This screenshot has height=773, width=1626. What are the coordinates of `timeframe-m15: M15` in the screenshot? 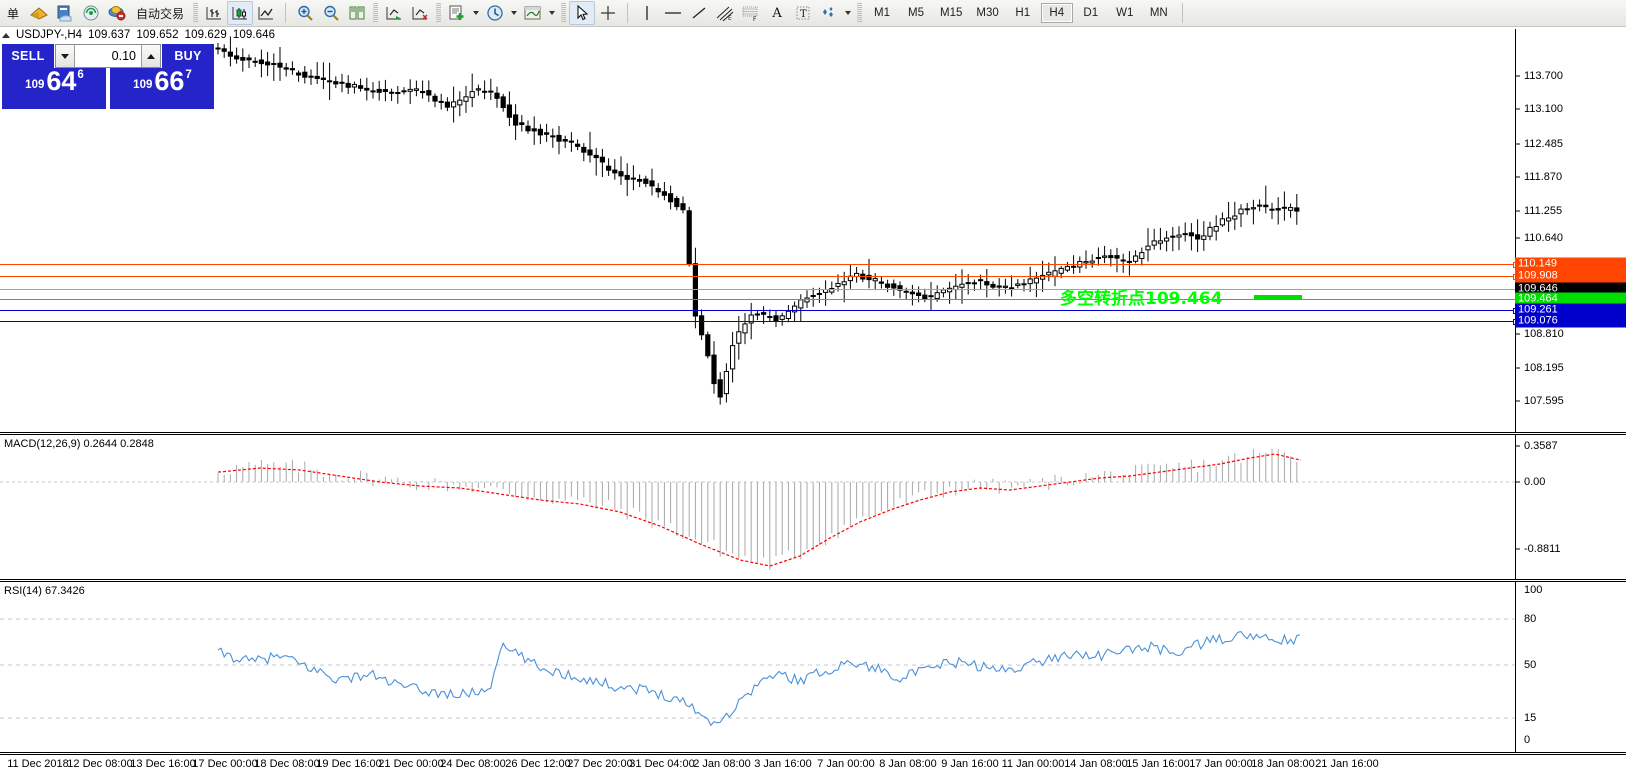 It's located at (951, 13).